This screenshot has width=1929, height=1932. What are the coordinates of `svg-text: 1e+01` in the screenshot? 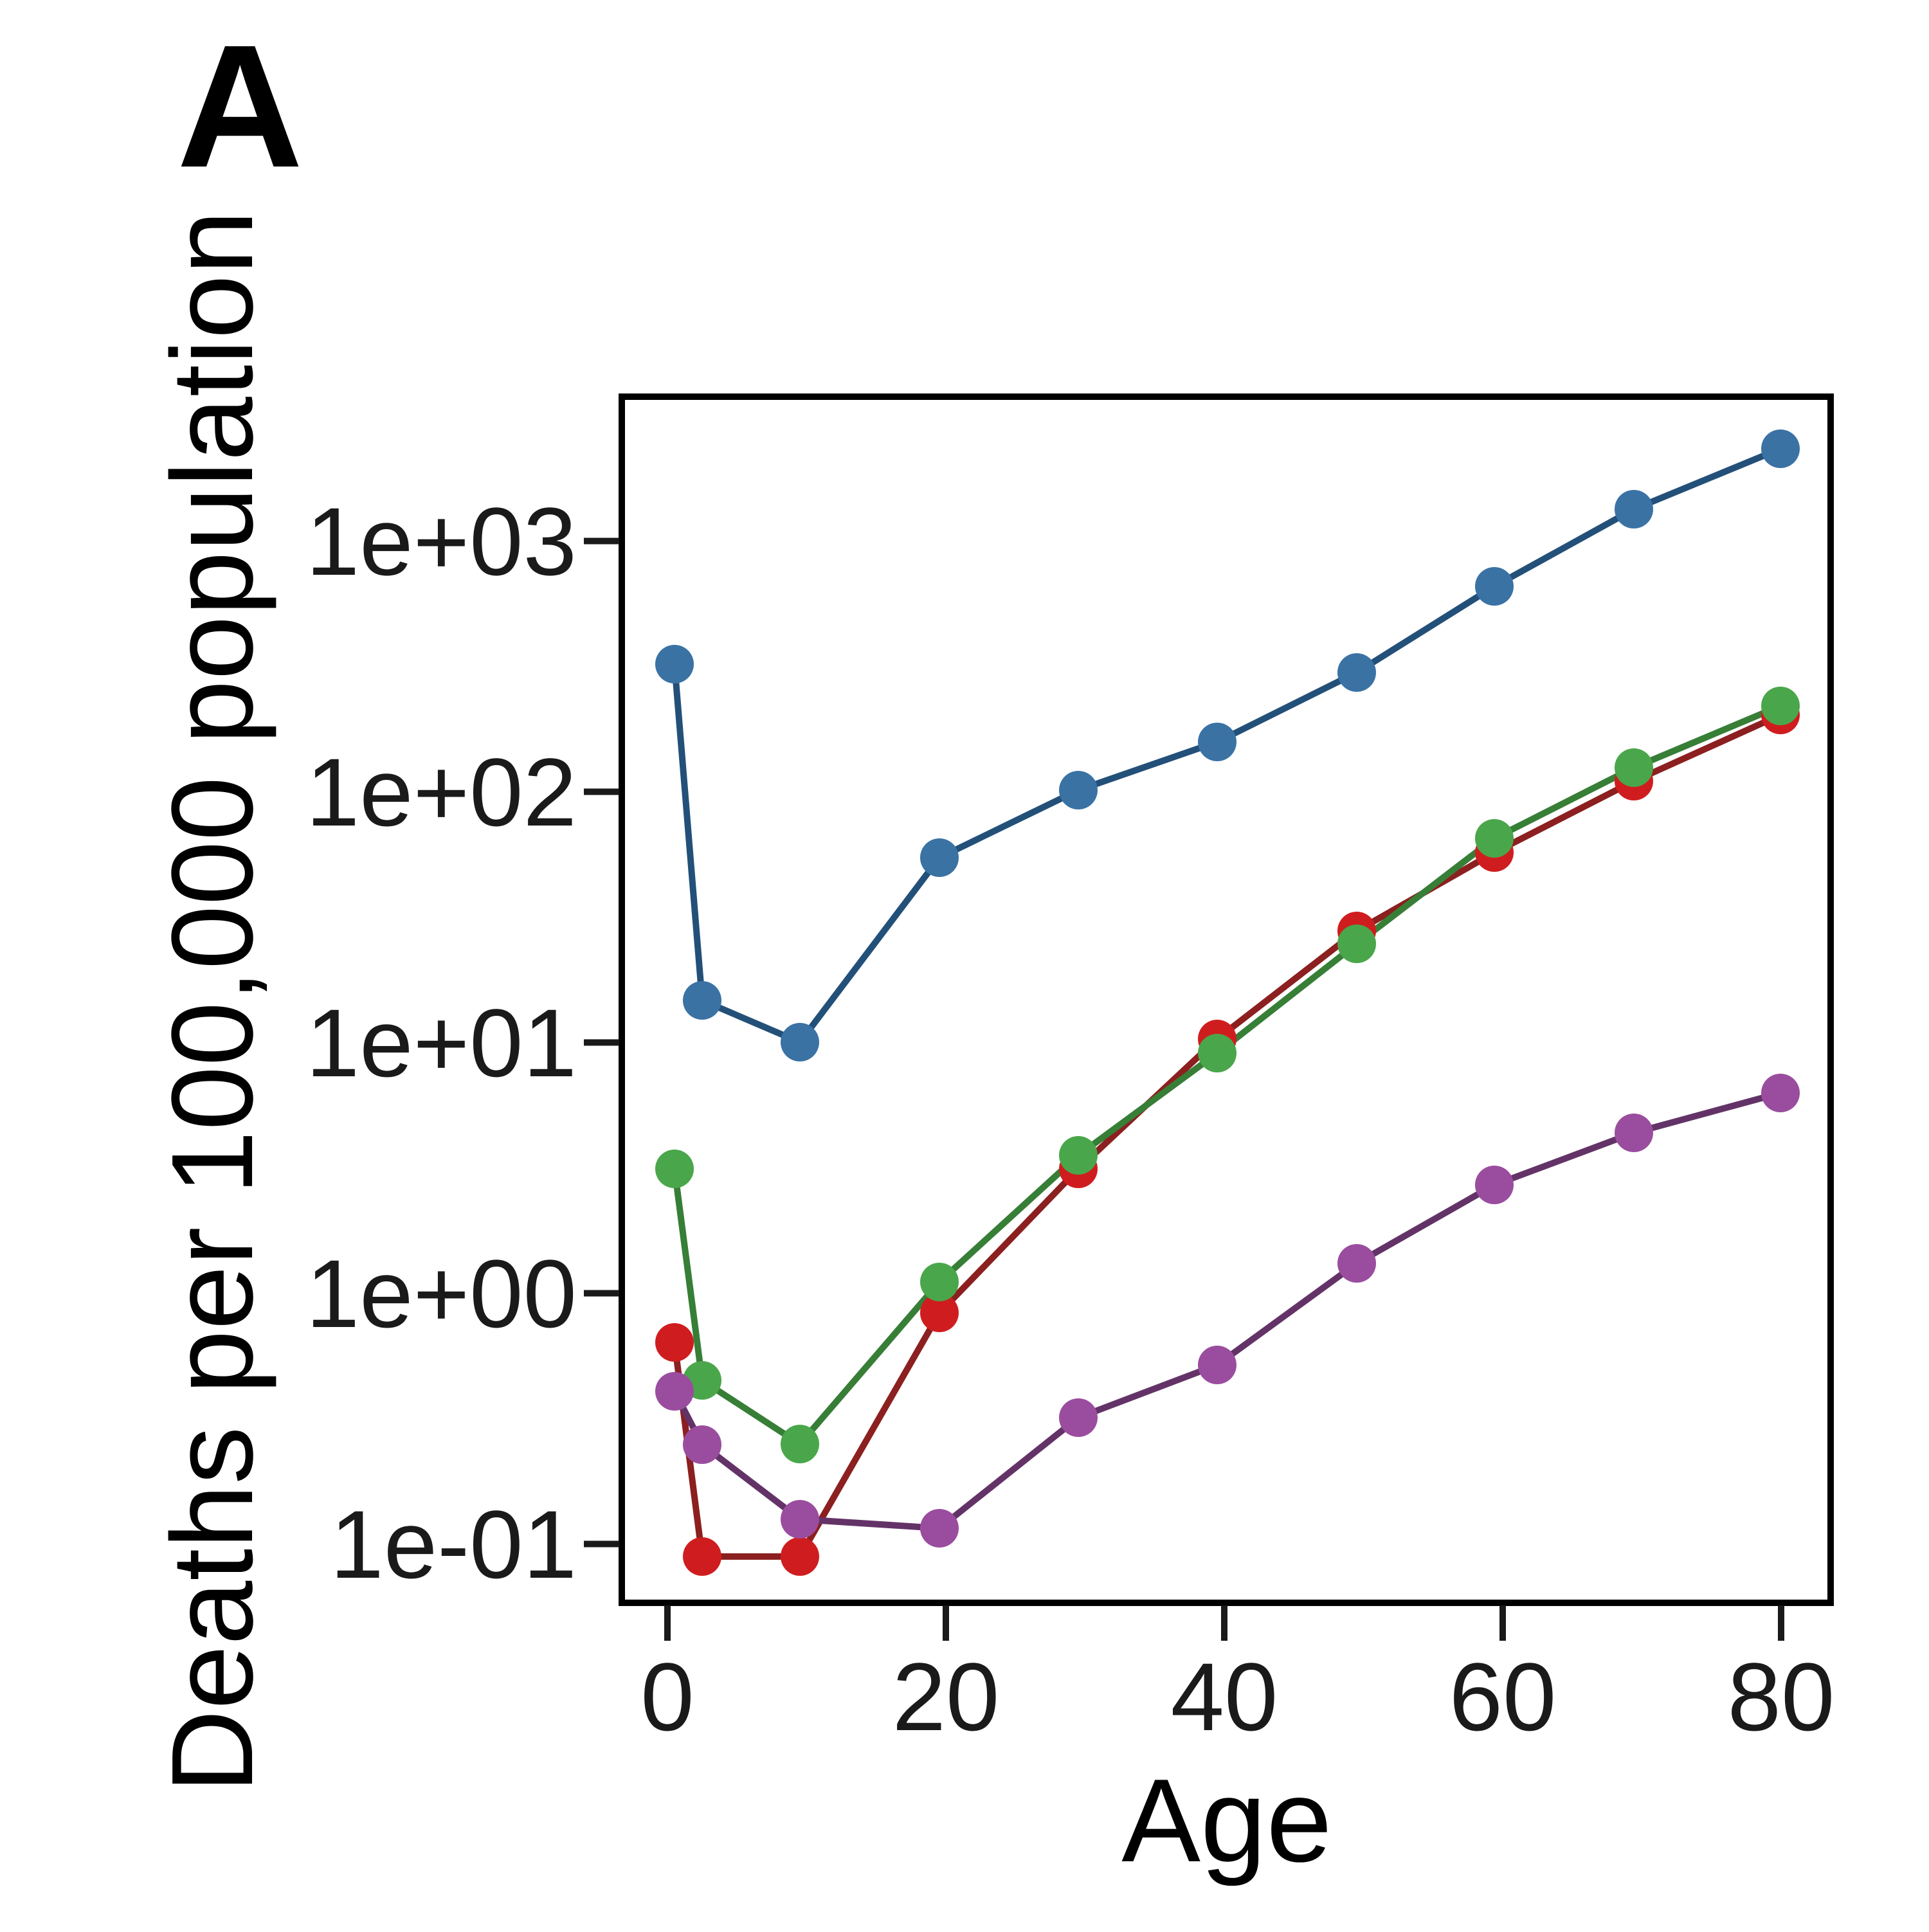 It's located at (441, 1043).